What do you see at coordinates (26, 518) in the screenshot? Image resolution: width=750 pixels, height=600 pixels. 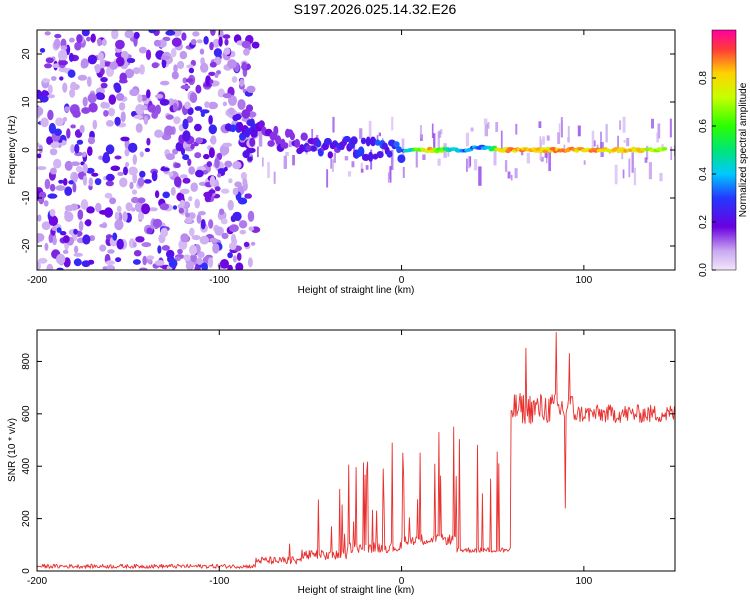 I see `y-tick-label: 200` at bounding box center [26, 518].